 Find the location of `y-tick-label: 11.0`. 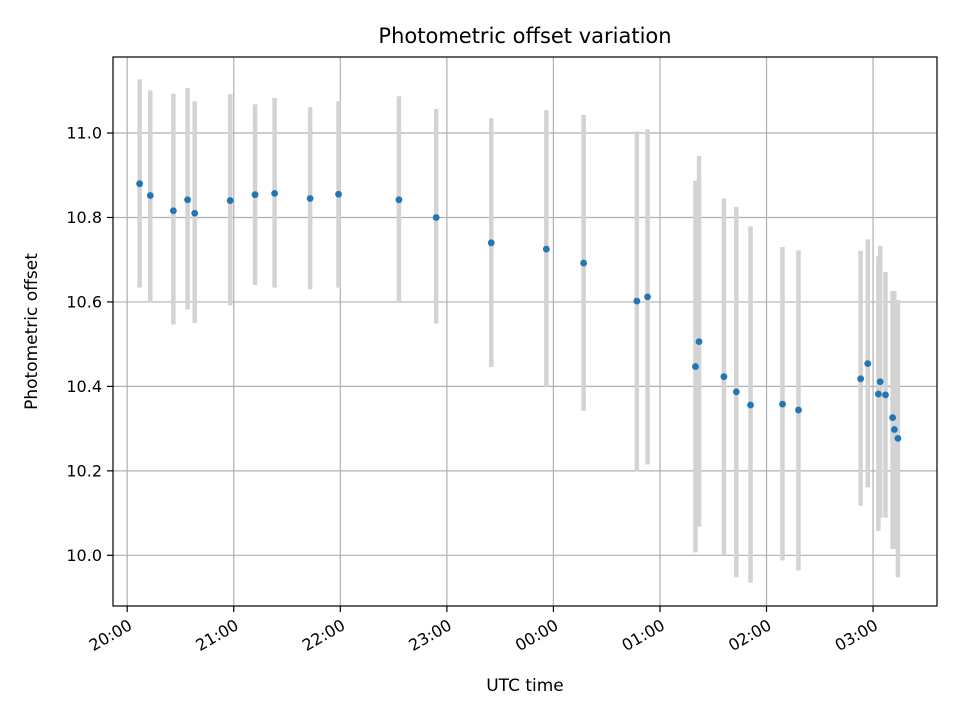

y-tick-label: 11.0 is located at coordinates (84, 133).